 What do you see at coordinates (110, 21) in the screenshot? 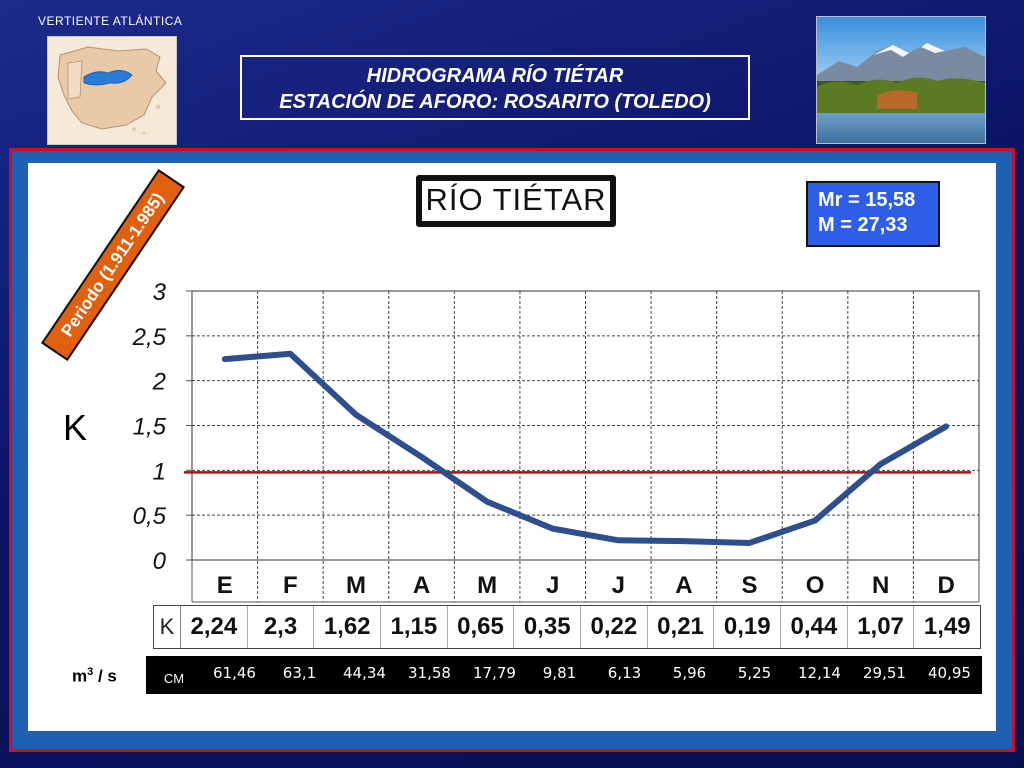
I see `region-label: VERTIENTE ATLÁNTICA` at bounding box center [110, 21].